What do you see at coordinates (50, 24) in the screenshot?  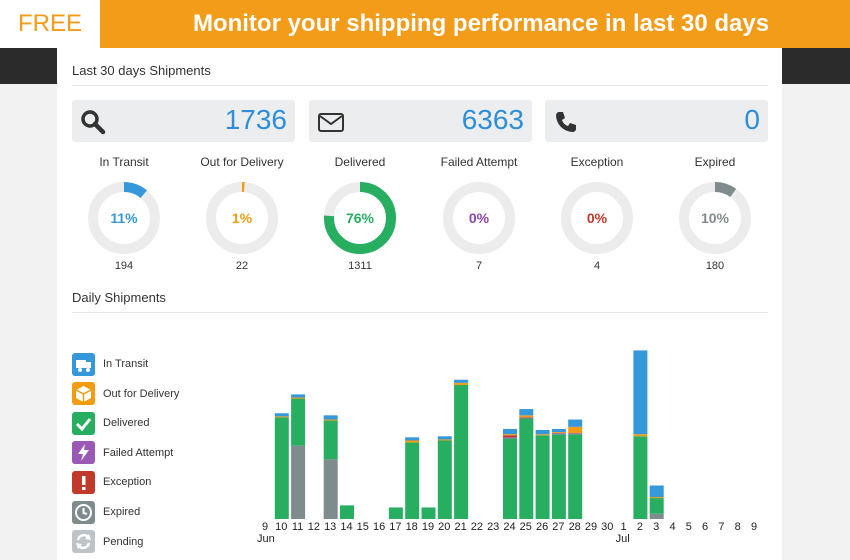 I see `free-badge: FREE` at bounding box center [50, 24].